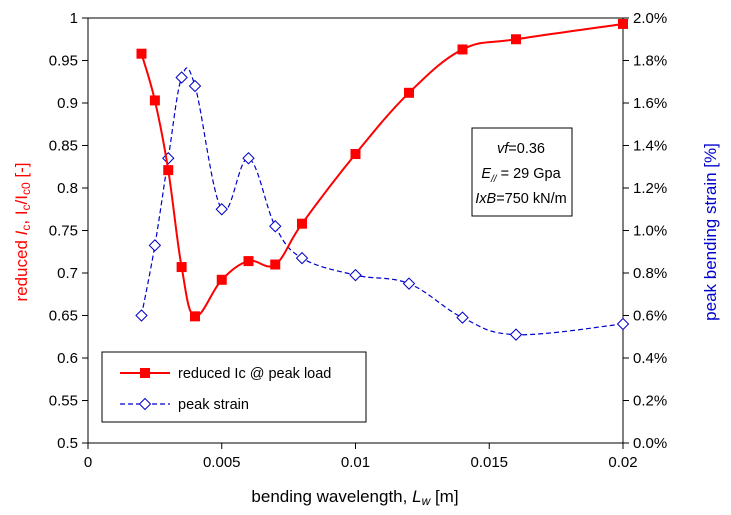 The width and height of the screenshot is (731, 515). I want to click on left-tick-label: 0.5, so click(67, 443).